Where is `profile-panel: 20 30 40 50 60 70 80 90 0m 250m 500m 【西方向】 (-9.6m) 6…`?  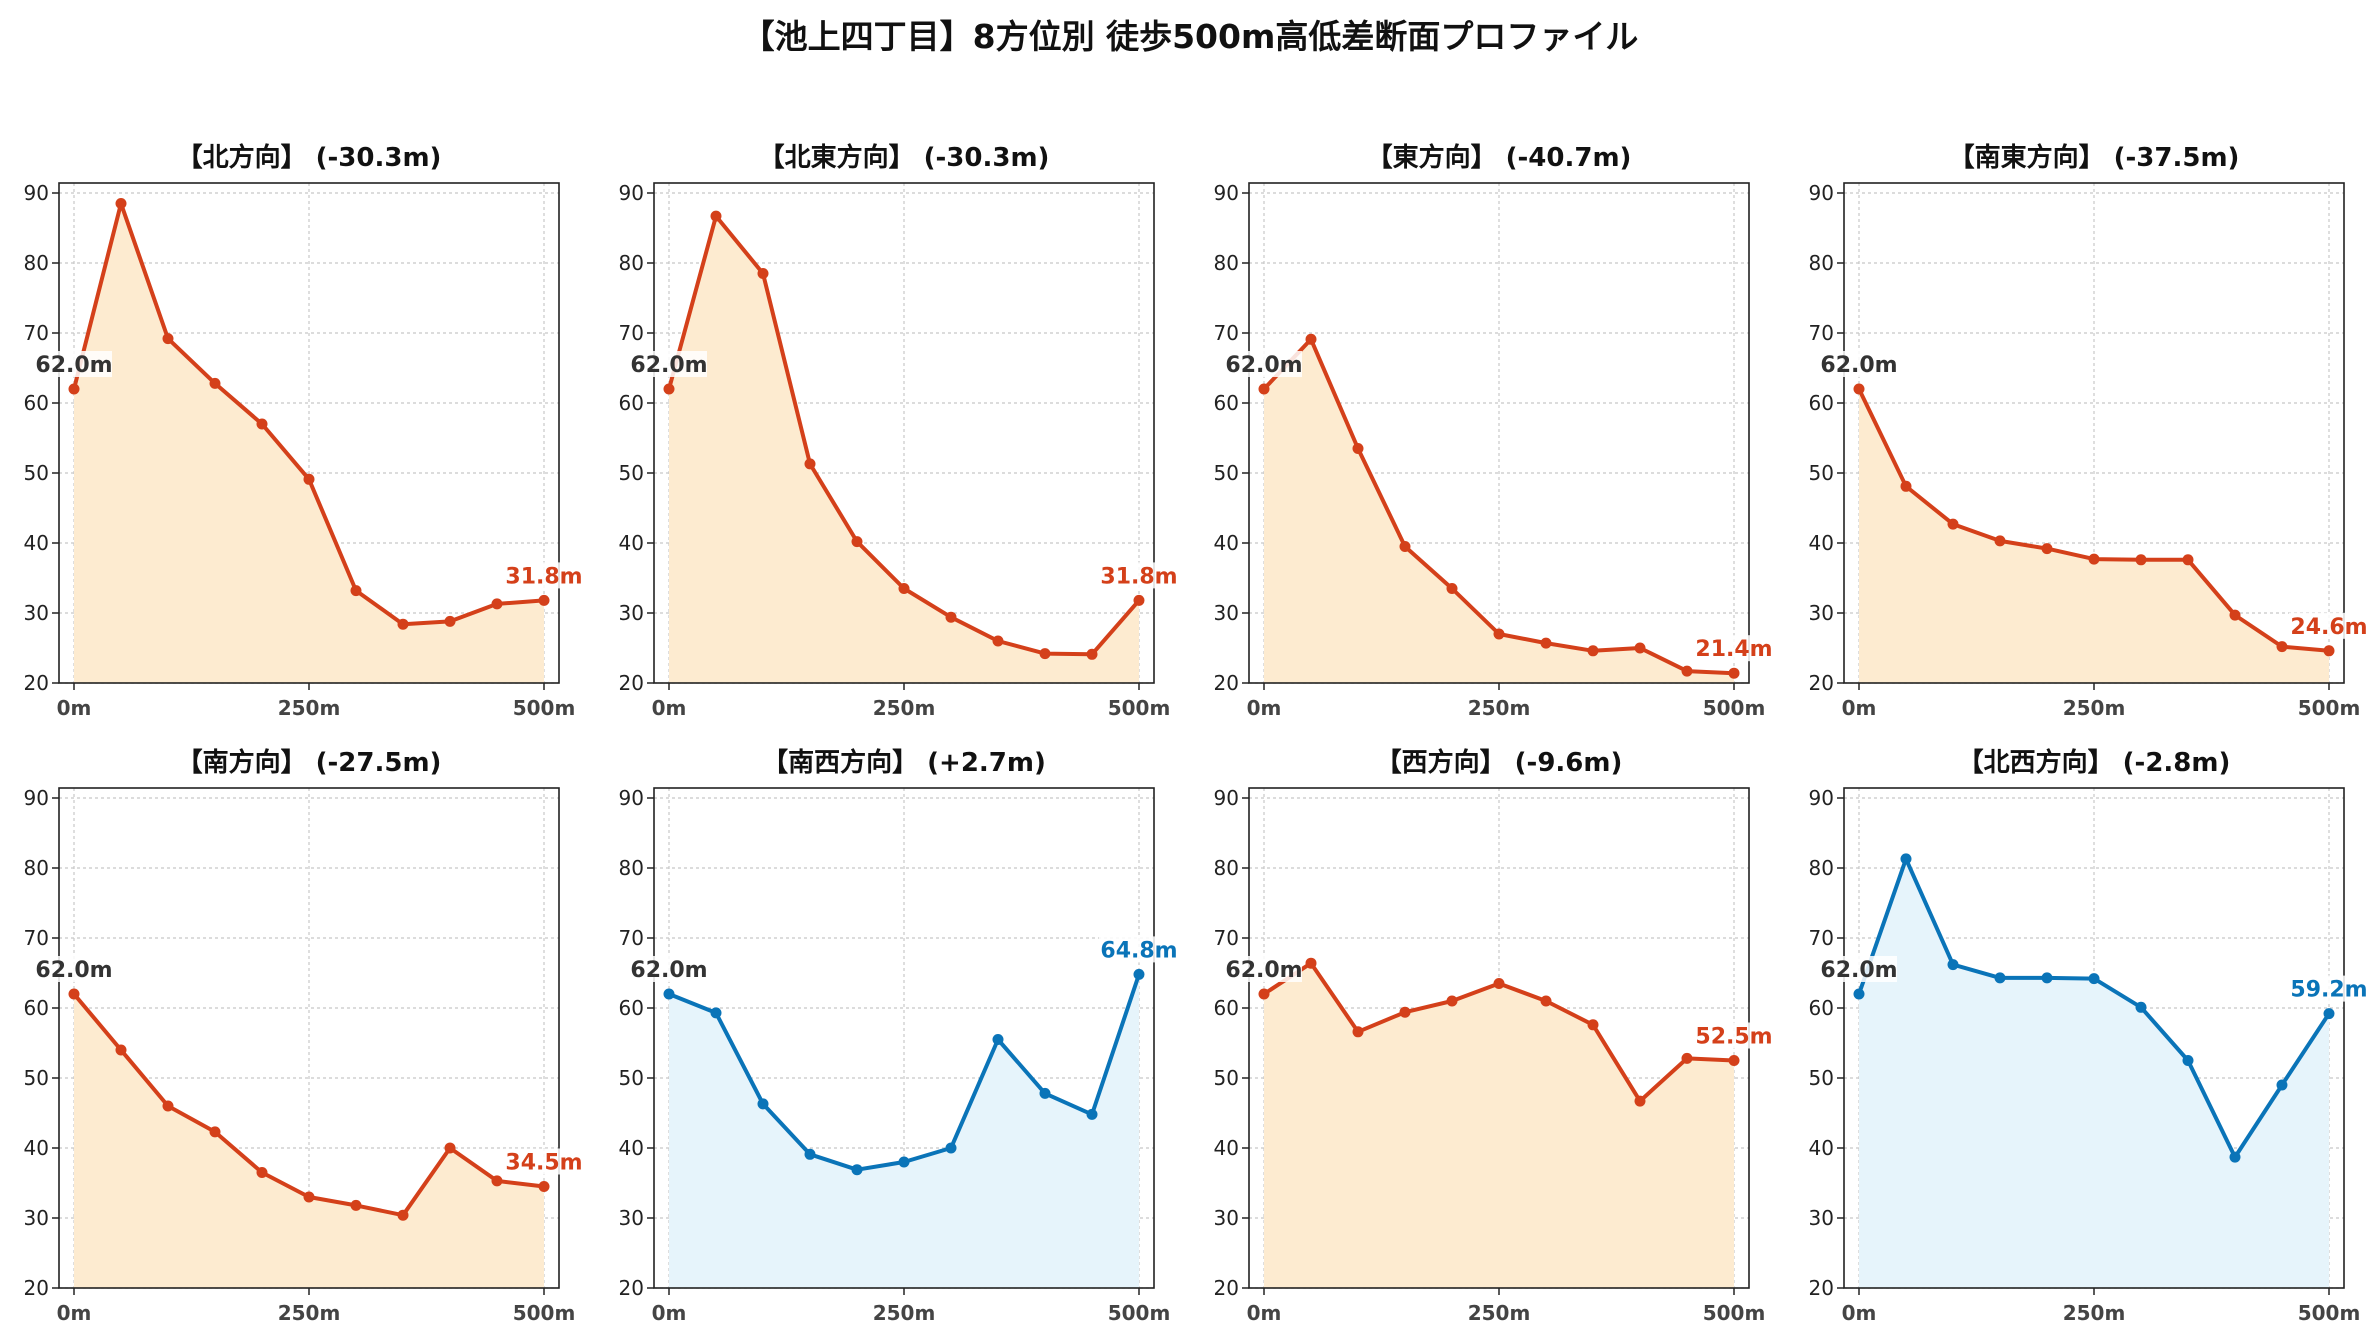 profile-panel: 20 30 40 50 60 70 80 90 0m 250m 500m 【西方向】 (-9.6m) 6… is located at coordinates (1494, 1036).